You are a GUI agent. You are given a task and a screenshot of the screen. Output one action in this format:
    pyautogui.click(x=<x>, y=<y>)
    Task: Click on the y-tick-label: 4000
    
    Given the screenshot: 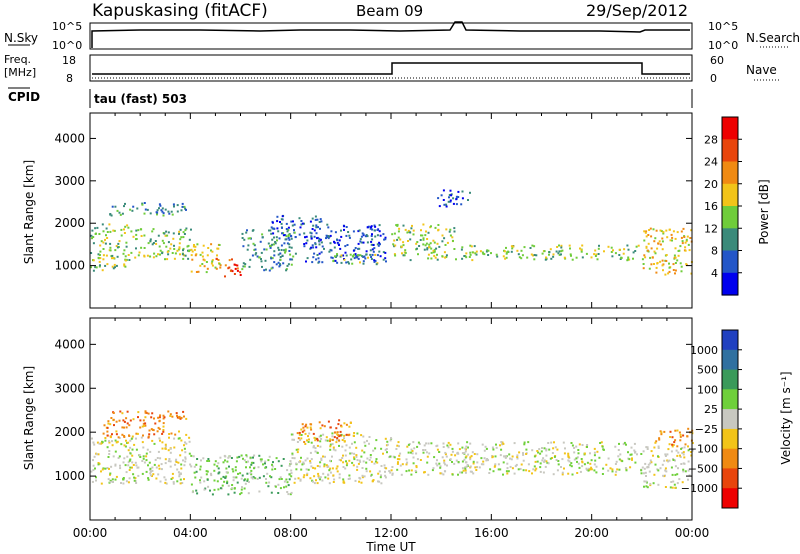 What is the action you would take?
    pyautogui.click(x=69, y=344)
    